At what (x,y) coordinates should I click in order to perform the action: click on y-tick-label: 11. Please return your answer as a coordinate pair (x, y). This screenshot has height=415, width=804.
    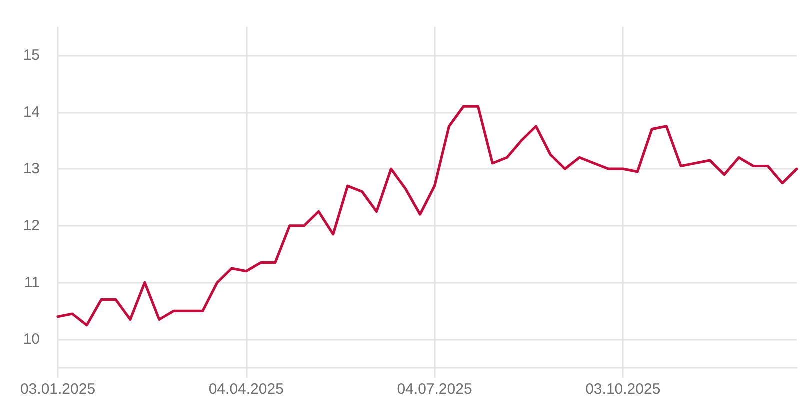
    Looking at the image, I should click on (32, 283).